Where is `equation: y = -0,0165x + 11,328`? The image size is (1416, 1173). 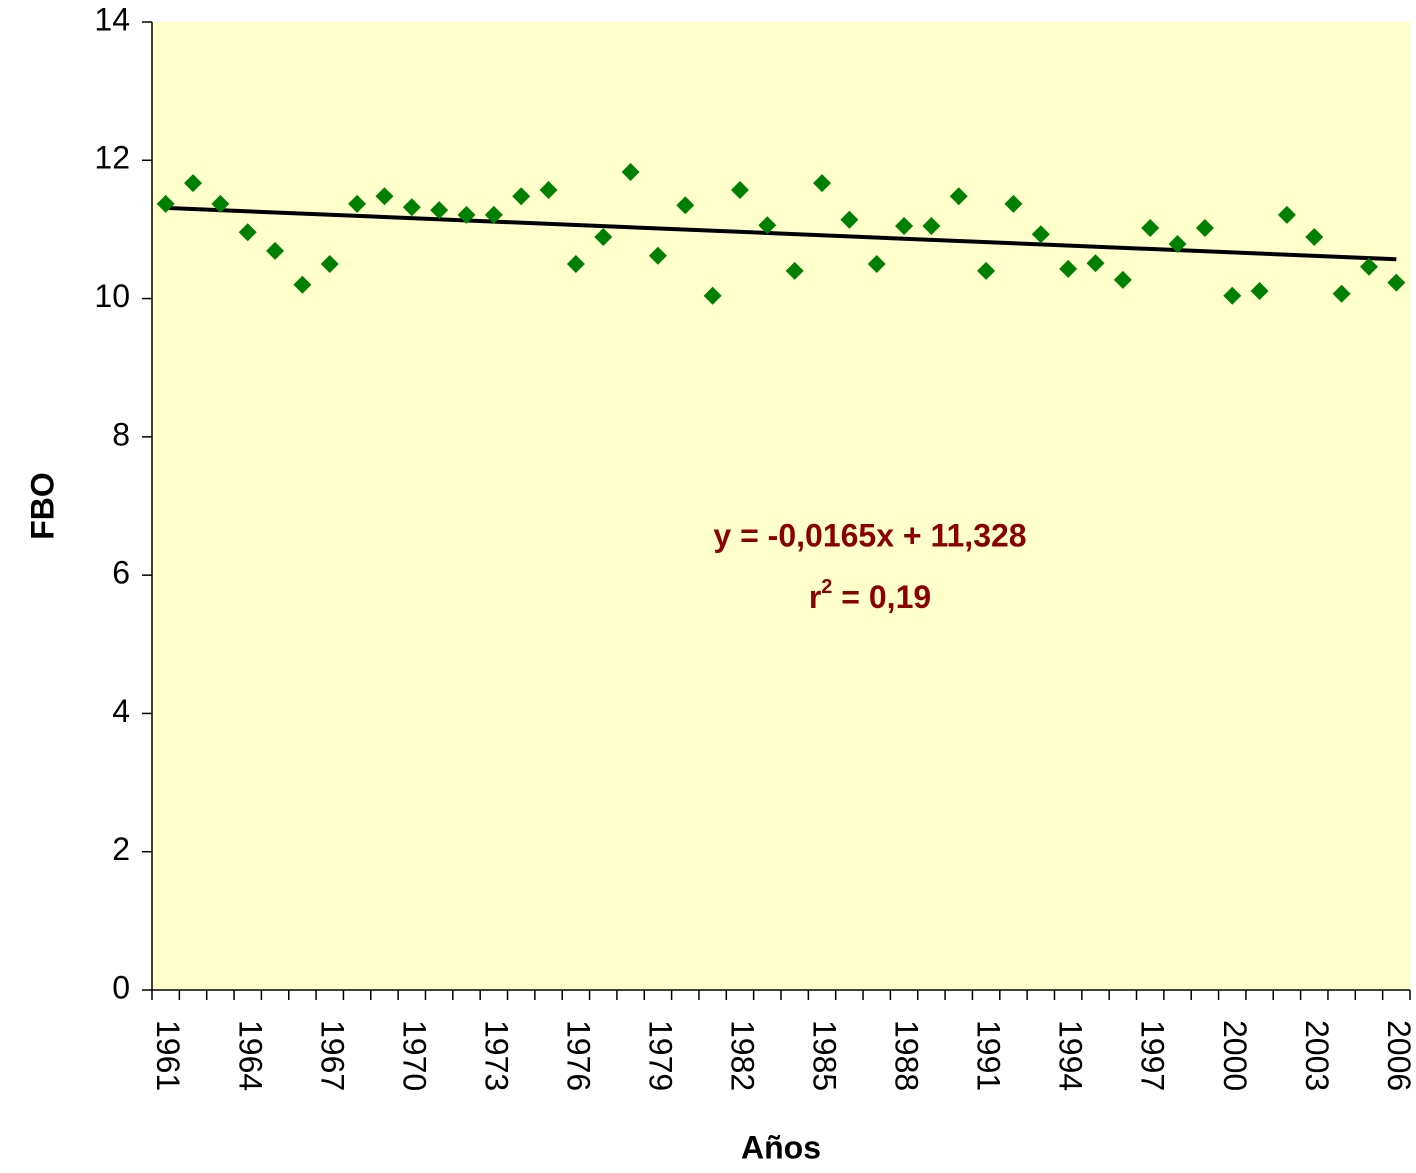
equation: y = -0,0165x + 11,328 is located at coordinates (869, 535).